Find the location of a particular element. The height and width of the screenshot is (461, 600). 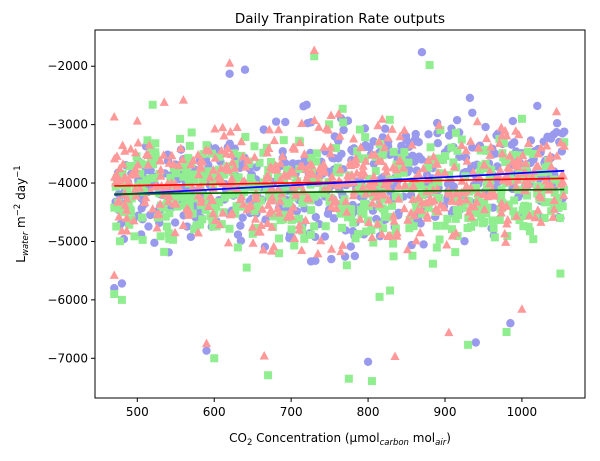

x-tick-label: 800 is located at coordinates (368, 412).